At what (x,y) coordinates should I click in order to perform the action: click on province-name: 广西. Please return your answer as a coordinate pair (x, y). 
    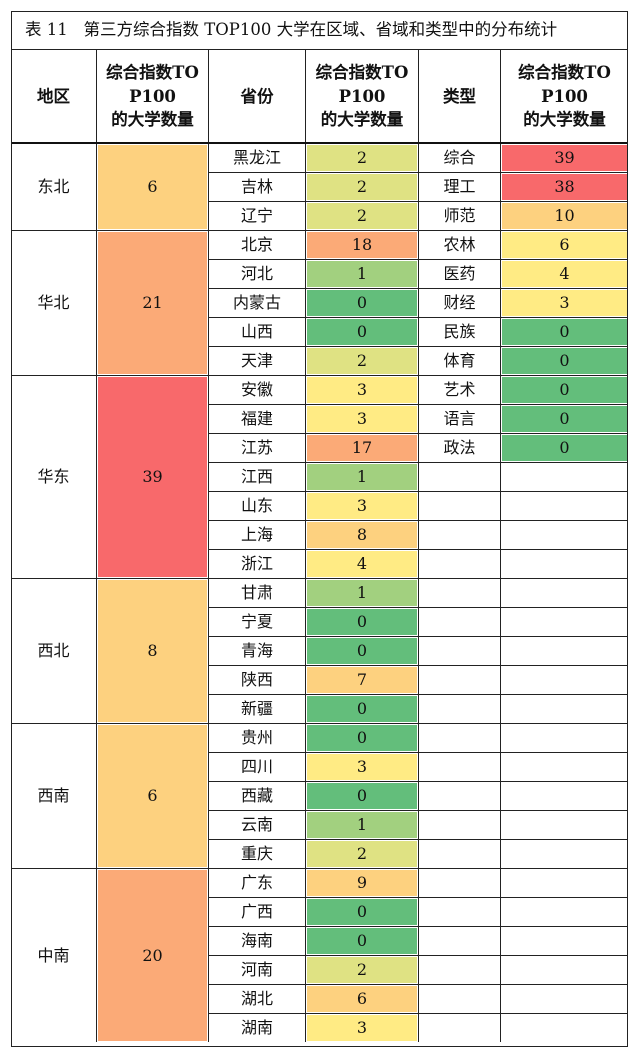
    Looking at the image, I should click on (256, 911).